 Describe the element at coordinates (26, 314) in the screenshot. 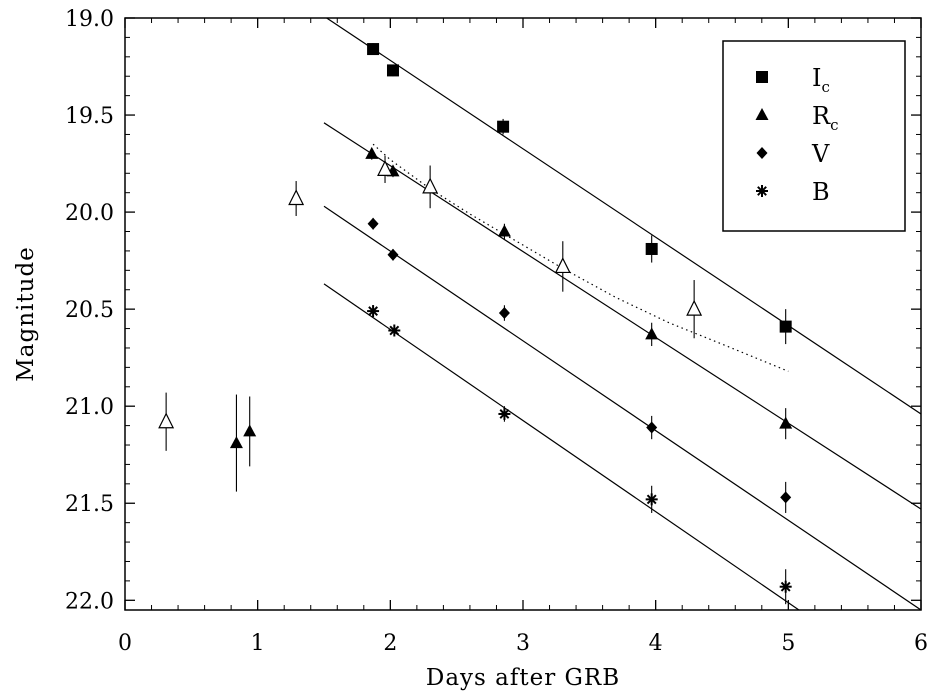

I see `y-axis-label: Magnitude` at that location.